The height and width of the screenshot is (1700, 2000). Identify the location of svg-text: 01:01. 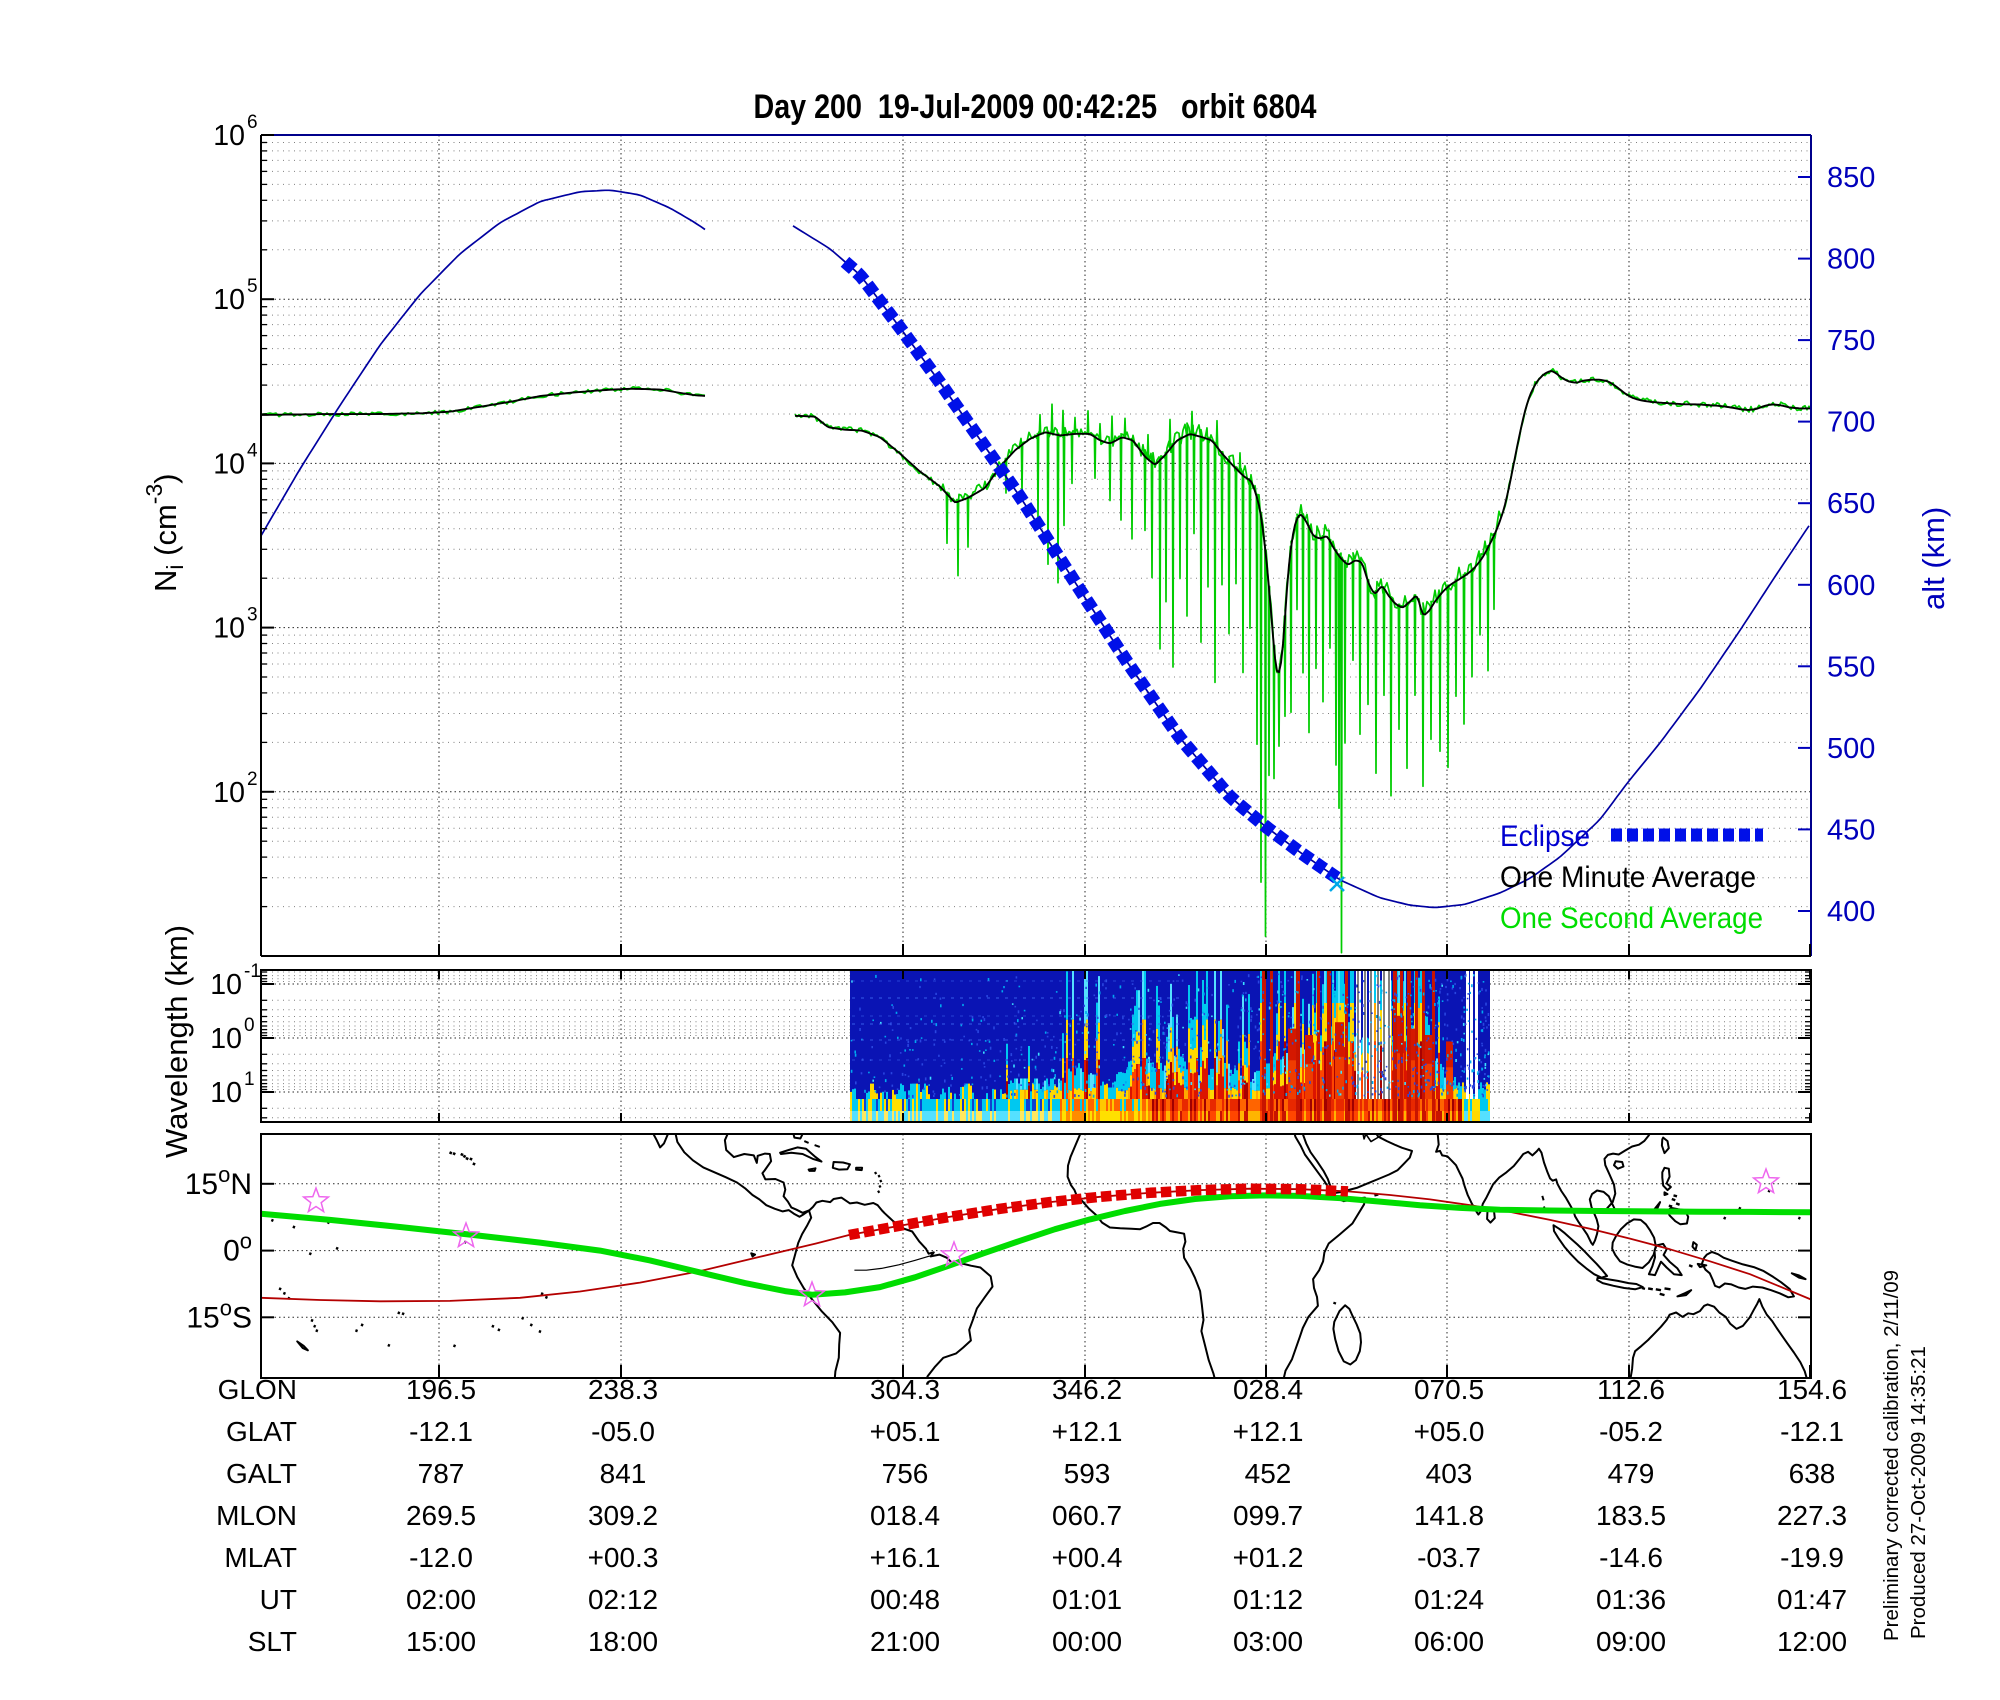
(1087, 1599).